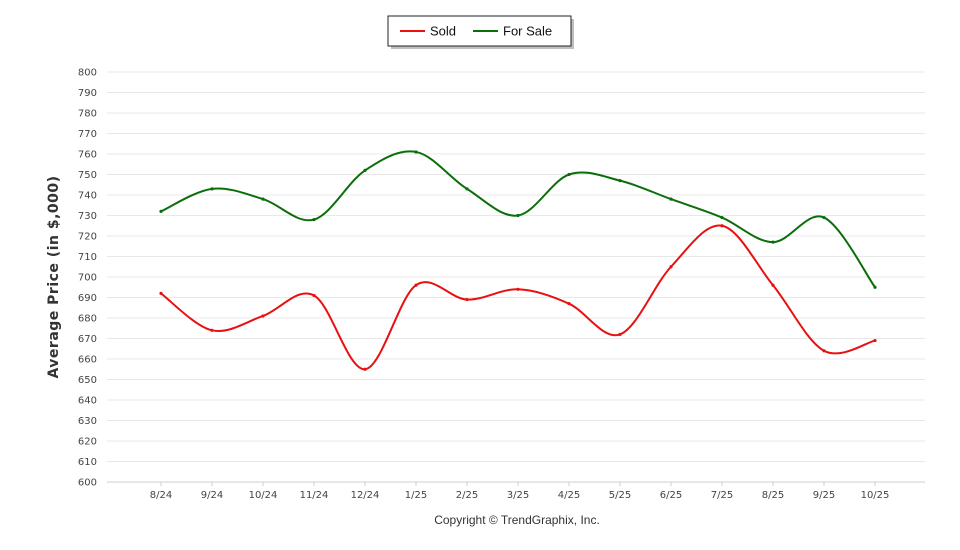 This screenshot has width=960, height=550. What do you see at coordinates (87, 319) in the screenshot?
I see `y-tick-label: 680` at bounding box center [87, 319].